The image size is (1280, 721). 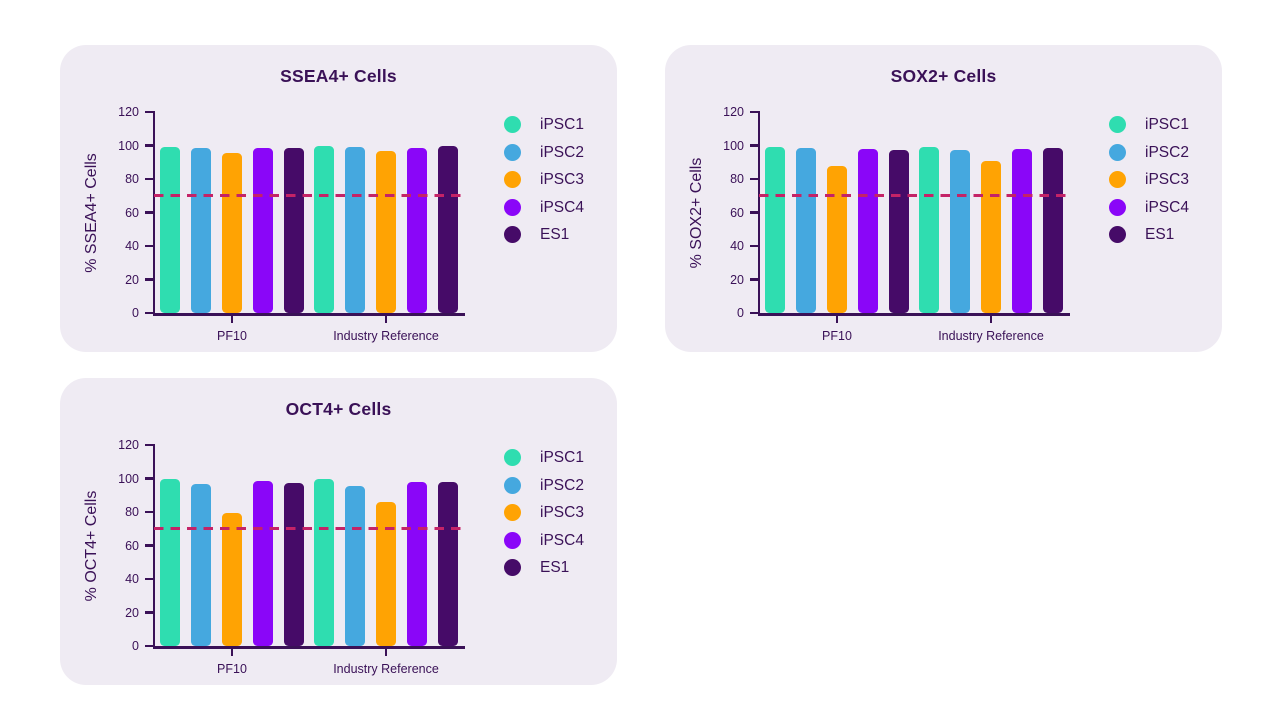 What do you see at coordinates (1117, 234) in the screenshot?
I see `es1-swatch-icon` at bounding box center [1117, 234].